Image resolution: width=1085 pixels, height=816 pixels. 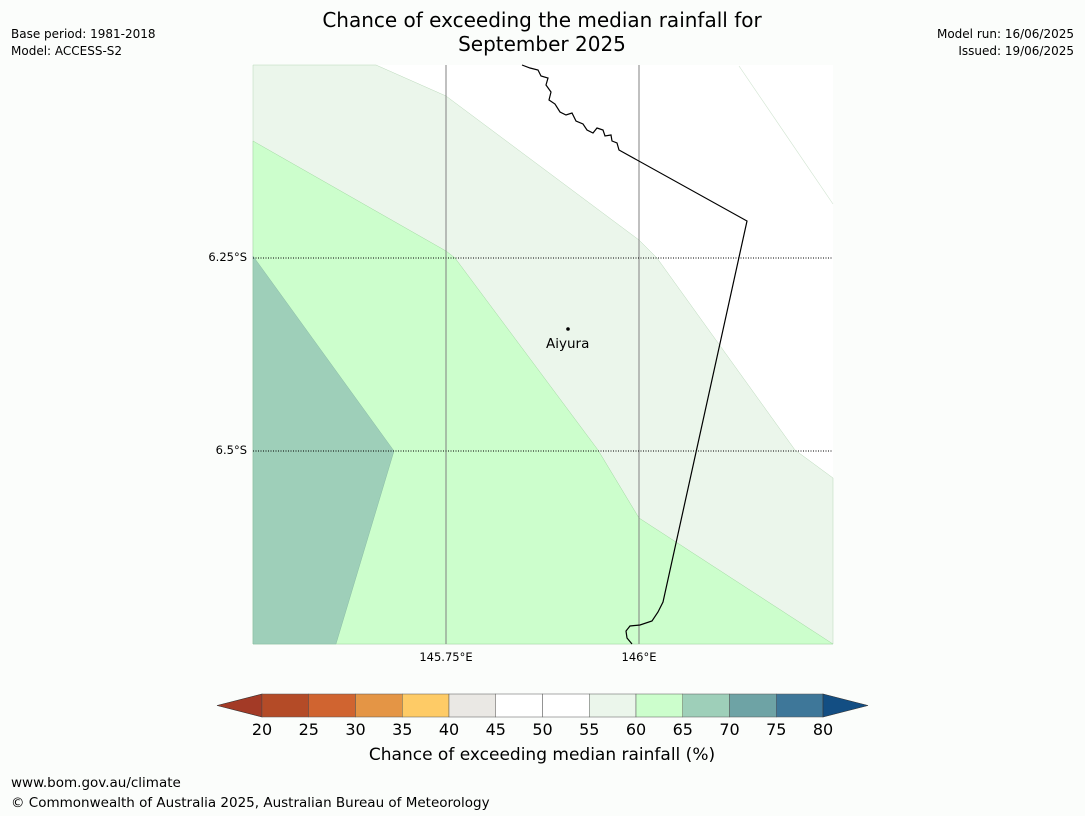 I want to click on lon-label-146: 146°E, so click(x=639, y=657).